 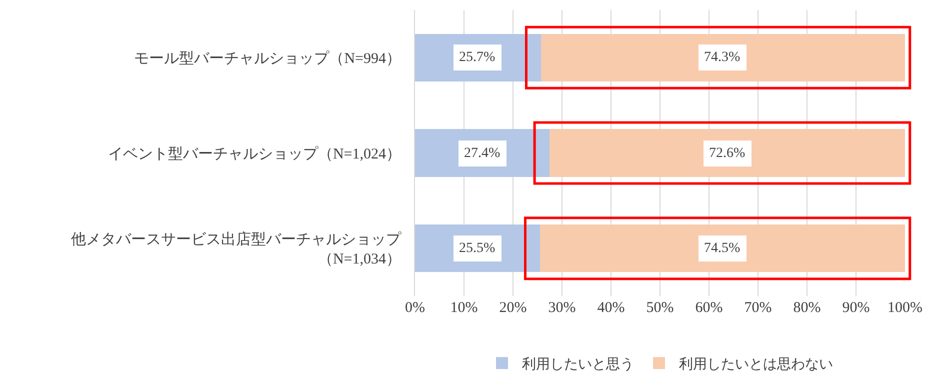 What do you see at coordinates (477, 57) in the screenshot?
I see `data-label: 25.7%` at bounding box center [477, 57].